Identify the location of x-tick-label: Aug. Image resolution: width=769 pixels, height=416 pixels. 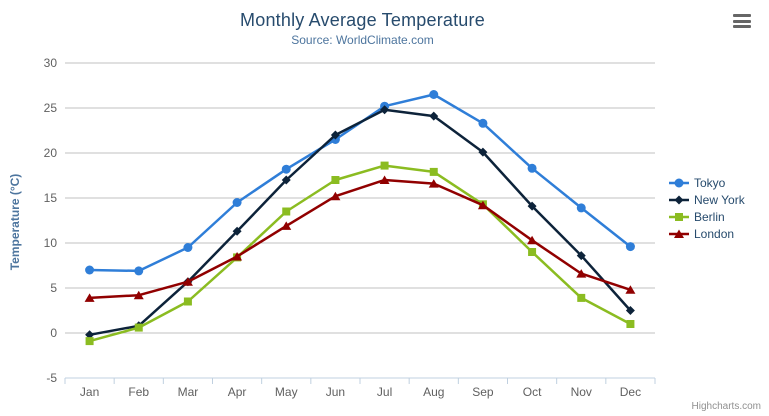
(433, 392).